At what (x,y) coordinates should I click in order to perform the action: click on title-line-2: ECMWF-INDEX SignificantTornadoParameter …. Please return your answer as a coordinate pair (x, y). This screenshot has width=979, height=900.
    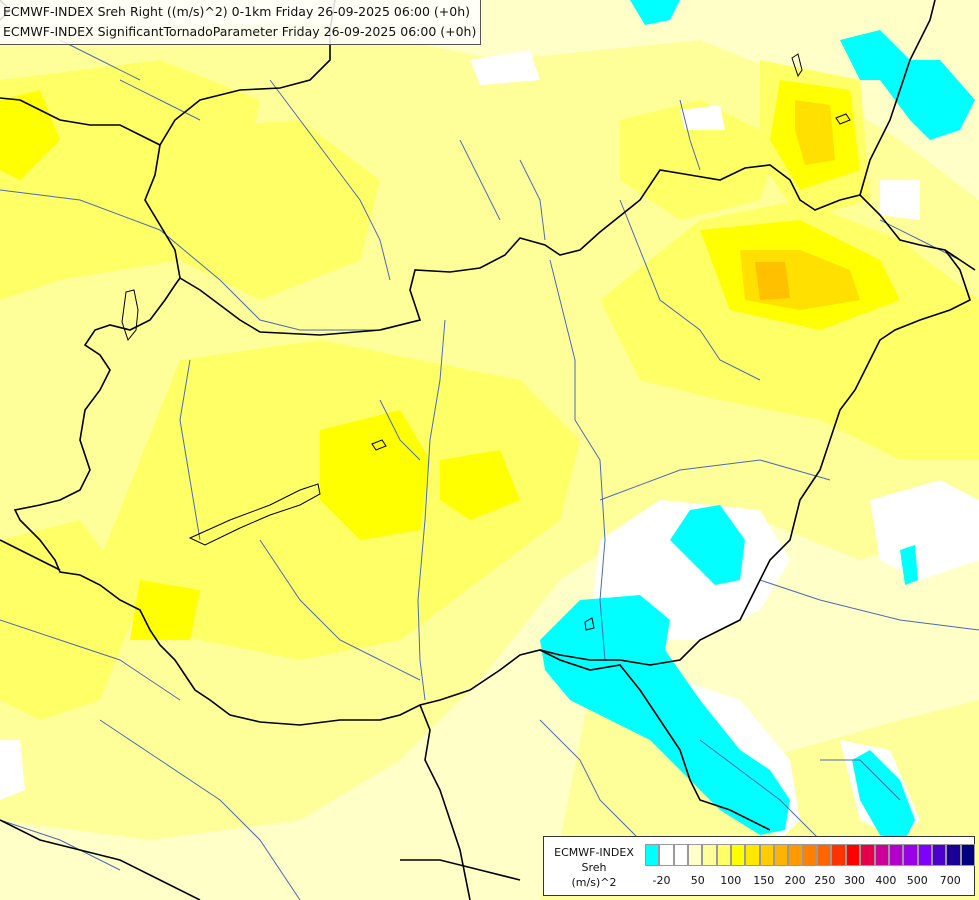
    Looking at the image, I should click on (240, 31).